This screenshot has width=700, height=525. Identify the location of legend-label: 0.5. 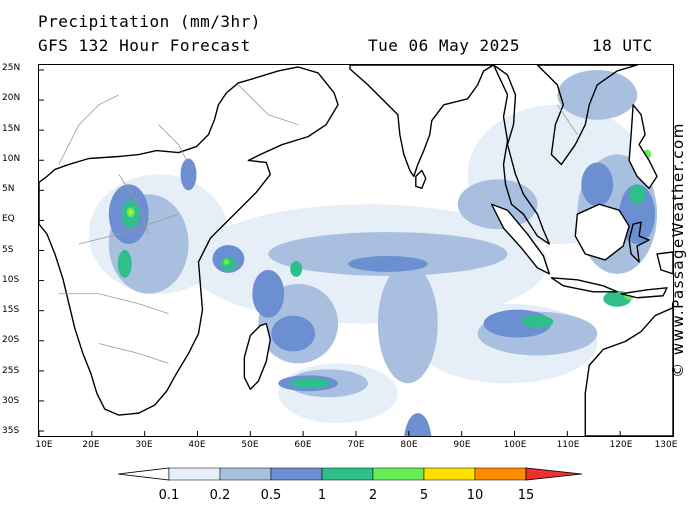
(271, 495).